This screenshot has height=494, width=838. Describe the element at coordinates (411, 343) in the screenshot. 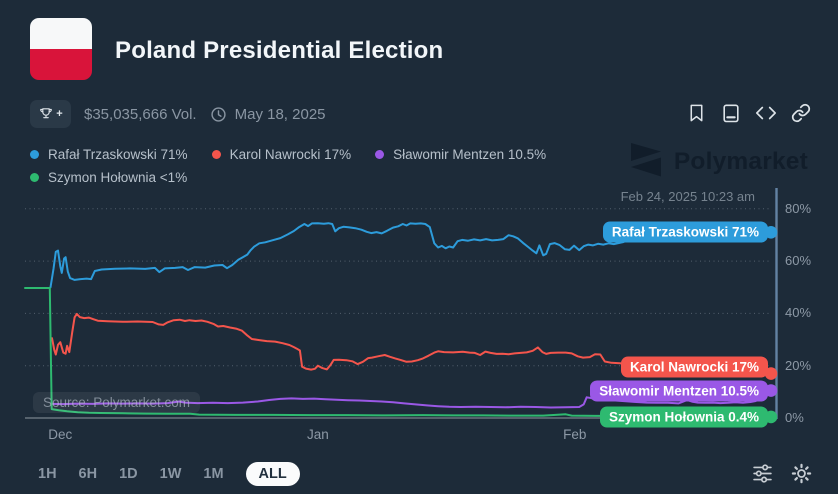

I see `series-line-Karol Nawrocki` at that location.